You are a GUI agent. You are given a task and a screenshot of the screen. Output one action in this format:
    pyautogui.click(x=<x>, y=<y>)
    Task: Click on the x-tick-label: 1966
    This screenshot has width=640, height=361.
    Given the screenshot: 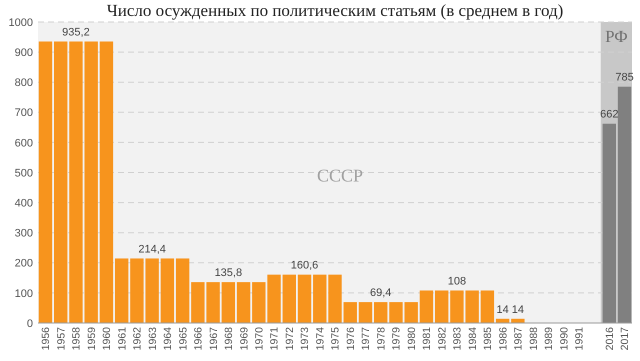 What is the action you would take?
    pyautogui.click(x=198, y=338)
    